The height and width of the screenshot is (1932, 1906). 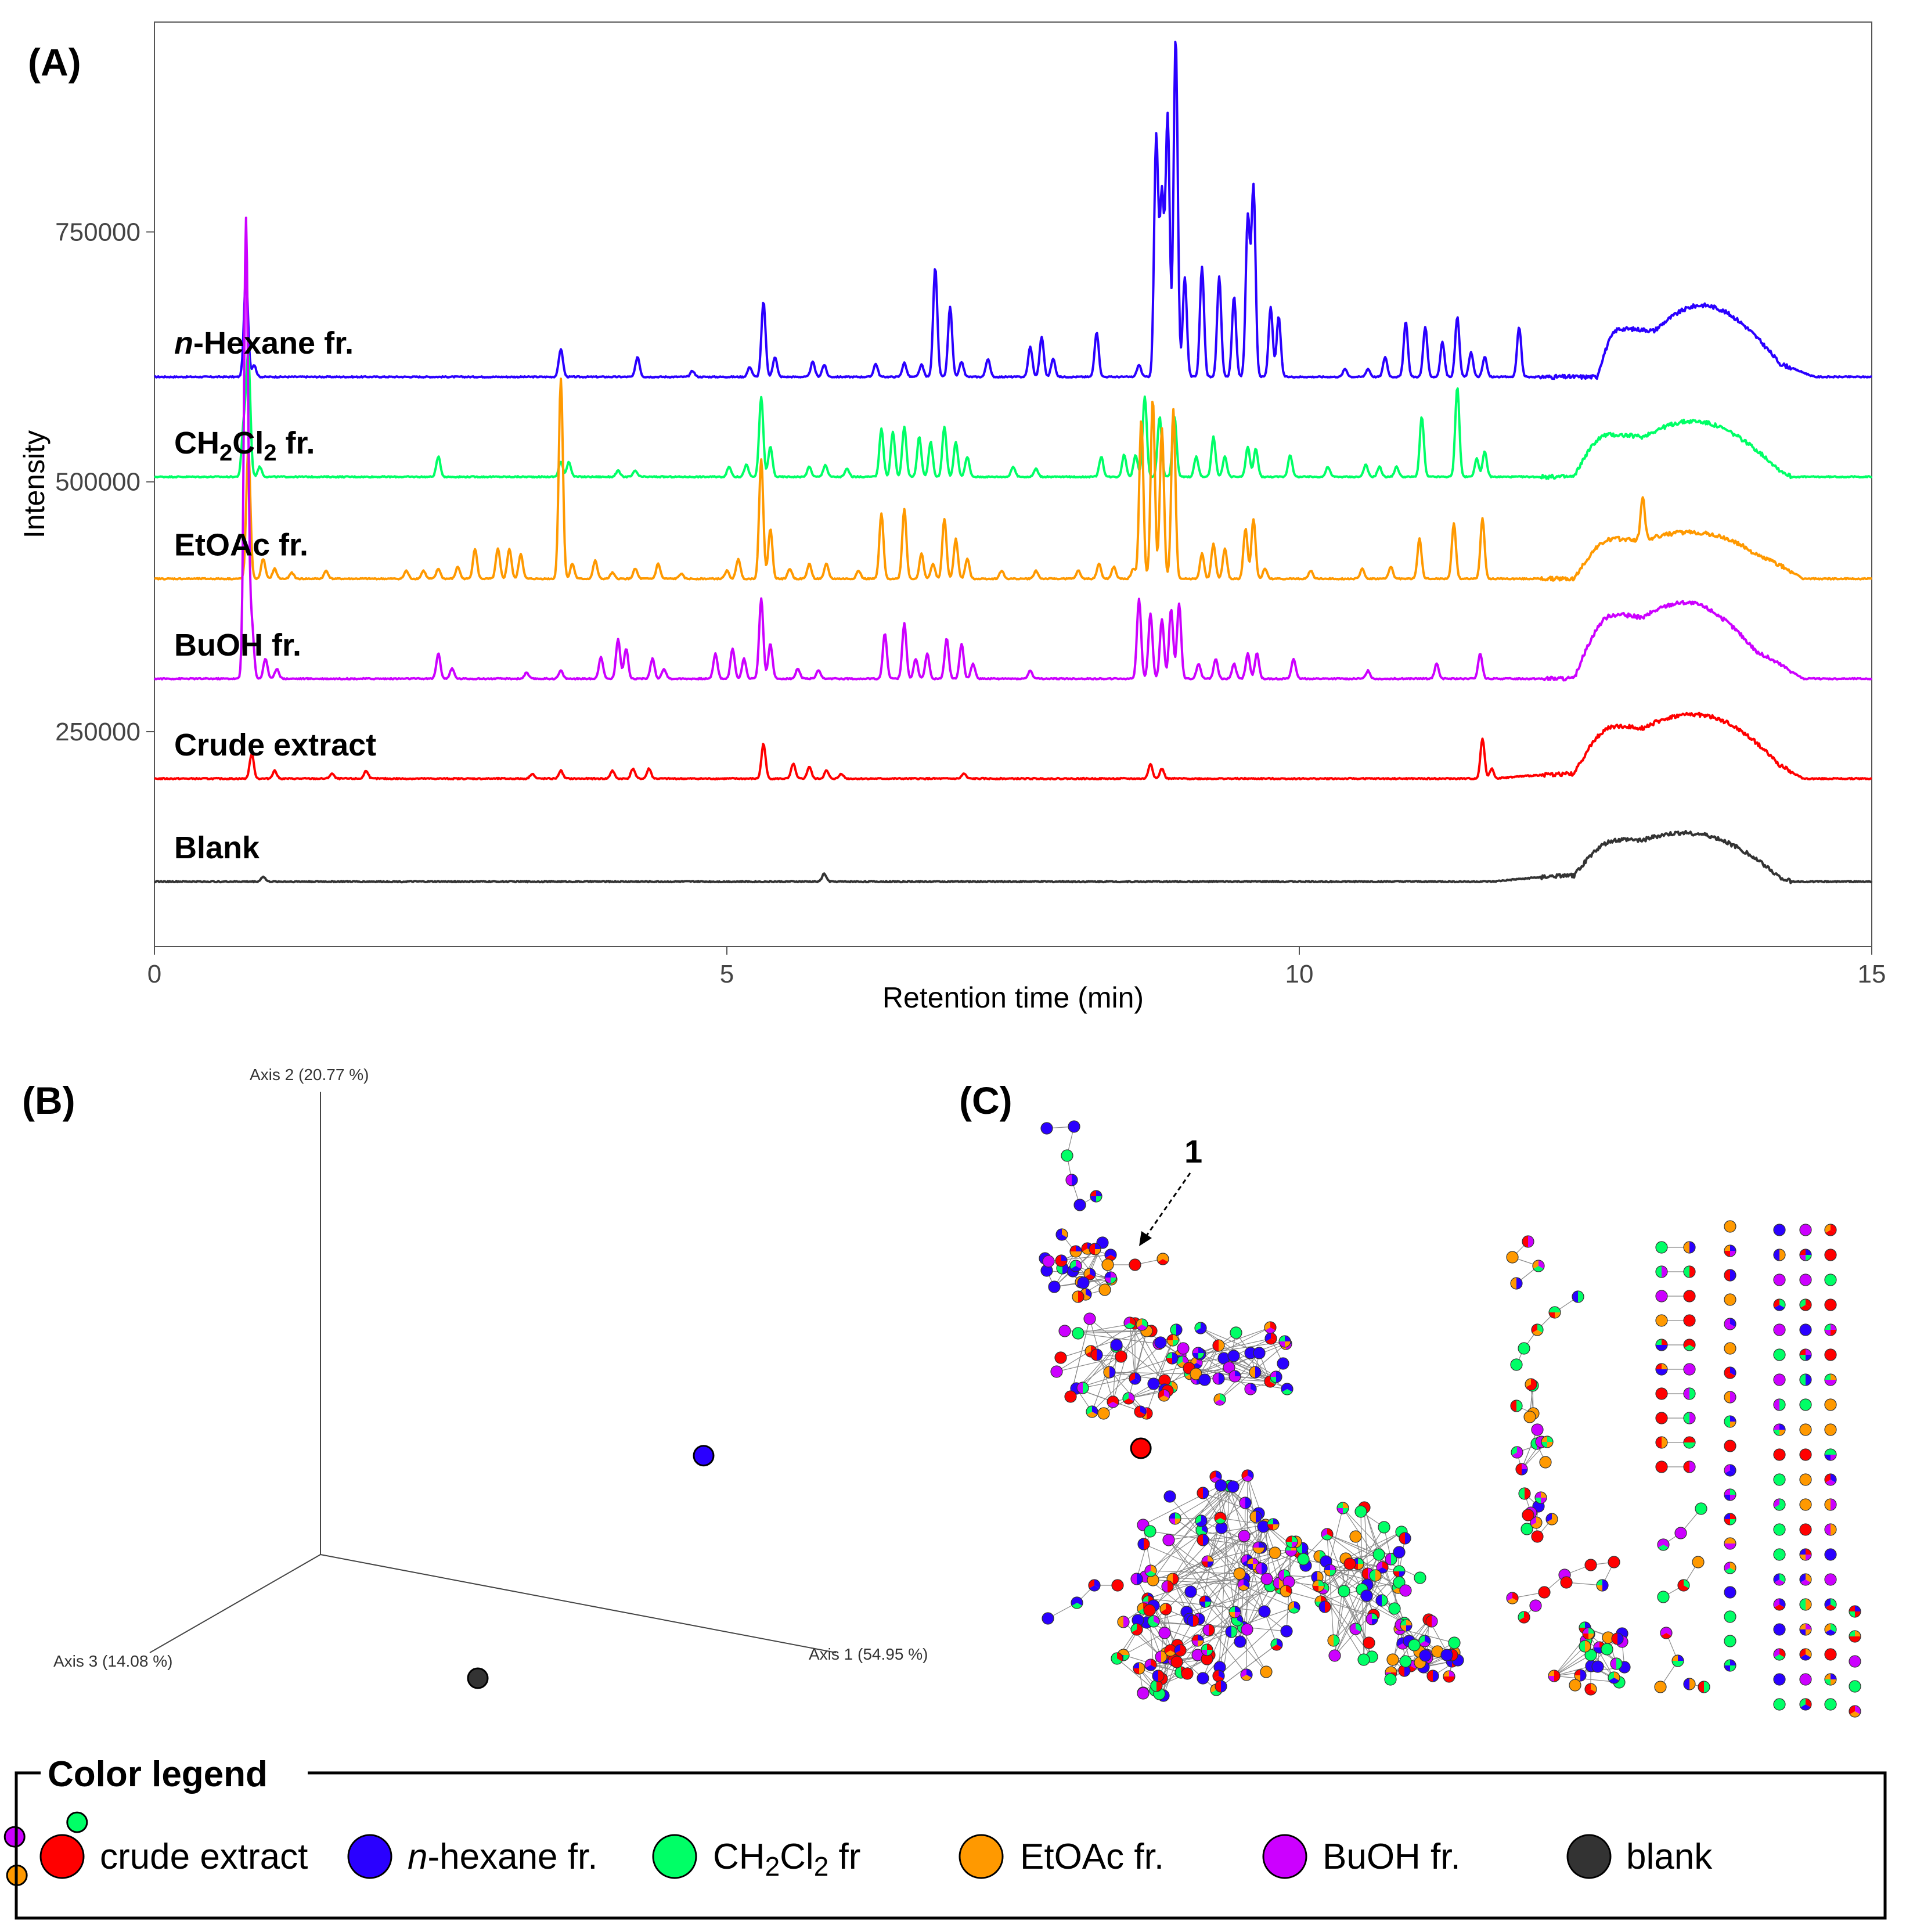 What do you see at coordinates (1013, 415) in the screenshot?
I see `trace-ch2cl2` at bounding box center [1013, 415].